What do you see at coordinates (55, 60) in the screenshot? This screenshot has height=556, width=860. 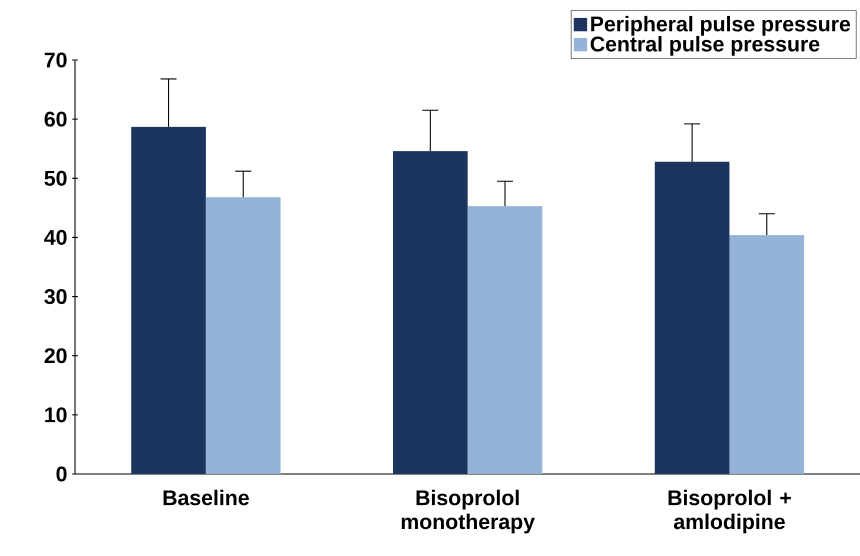 I see `y-tick-label: 70` at bounding box center [55, 60].